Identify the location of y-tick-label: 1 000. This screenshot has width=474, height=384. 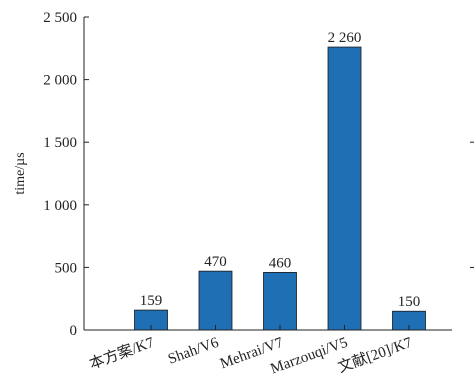
(60, 206).